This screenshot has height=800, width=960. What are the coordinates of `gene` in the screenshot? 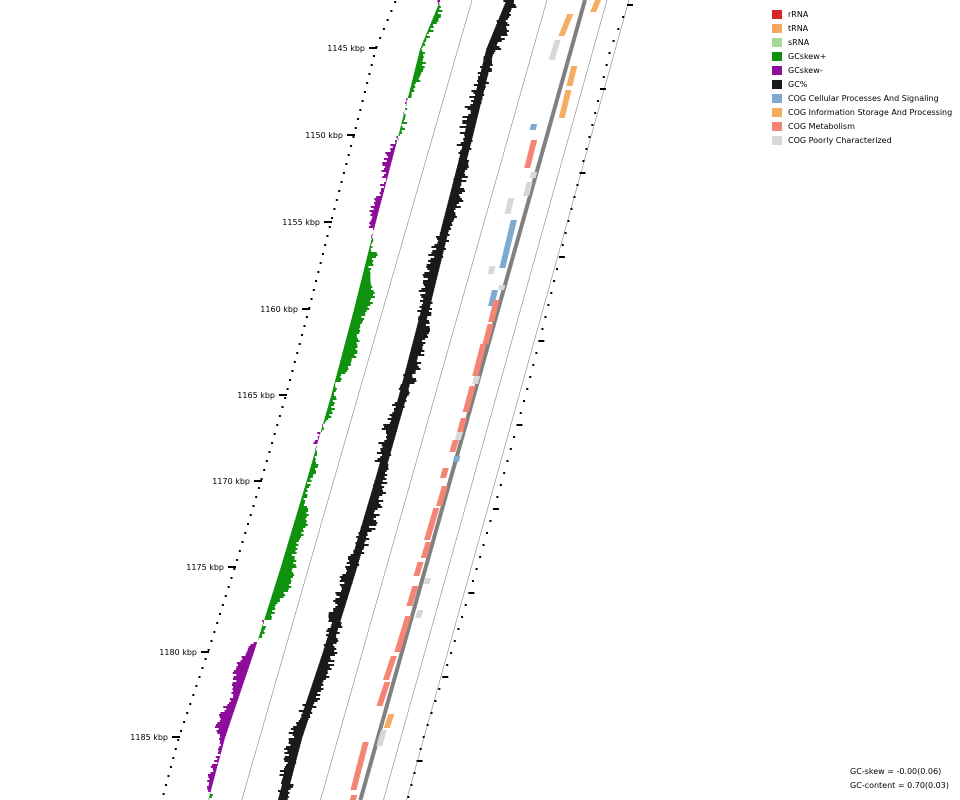 It's located at (565, 104).